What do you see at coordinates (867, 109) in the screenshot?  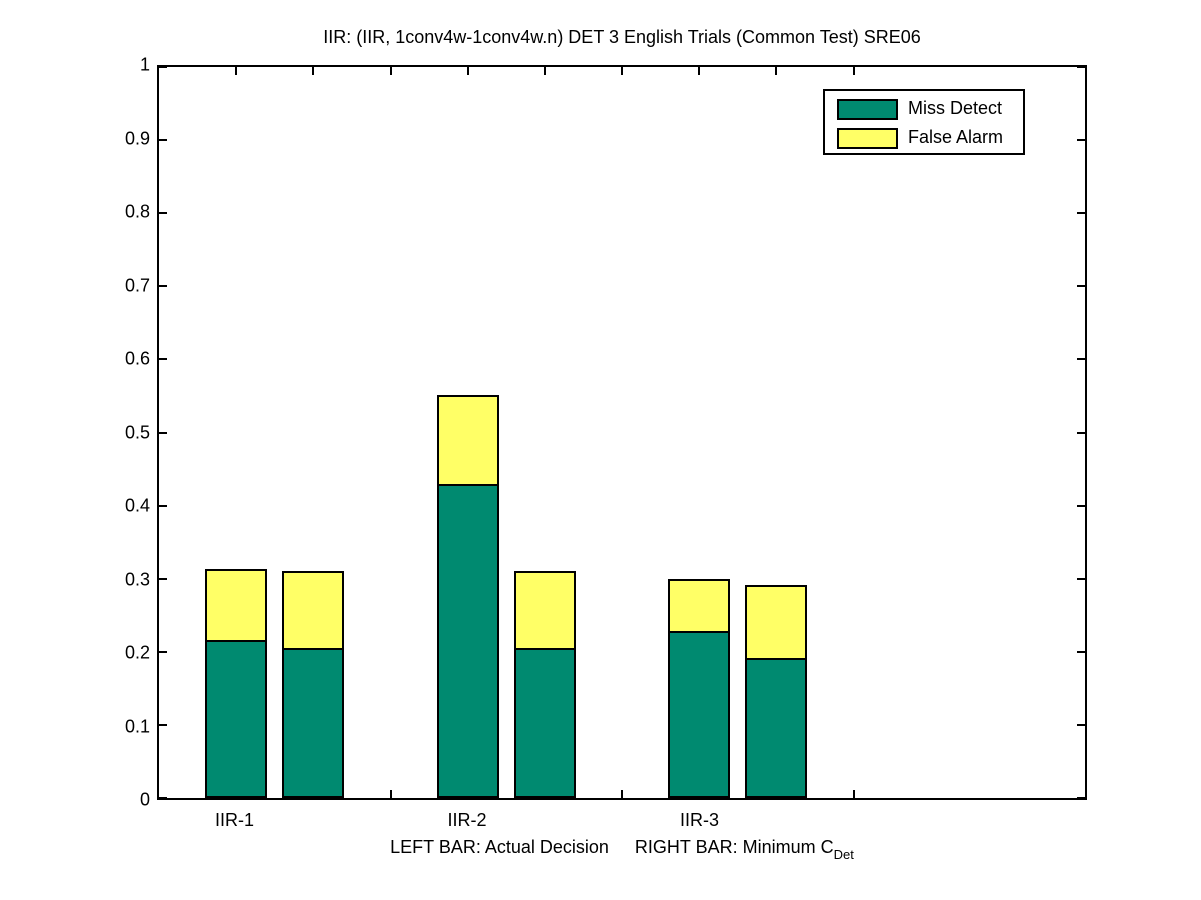 I see `legend-swatch-miss-detect` at bounding box center [867, 109].